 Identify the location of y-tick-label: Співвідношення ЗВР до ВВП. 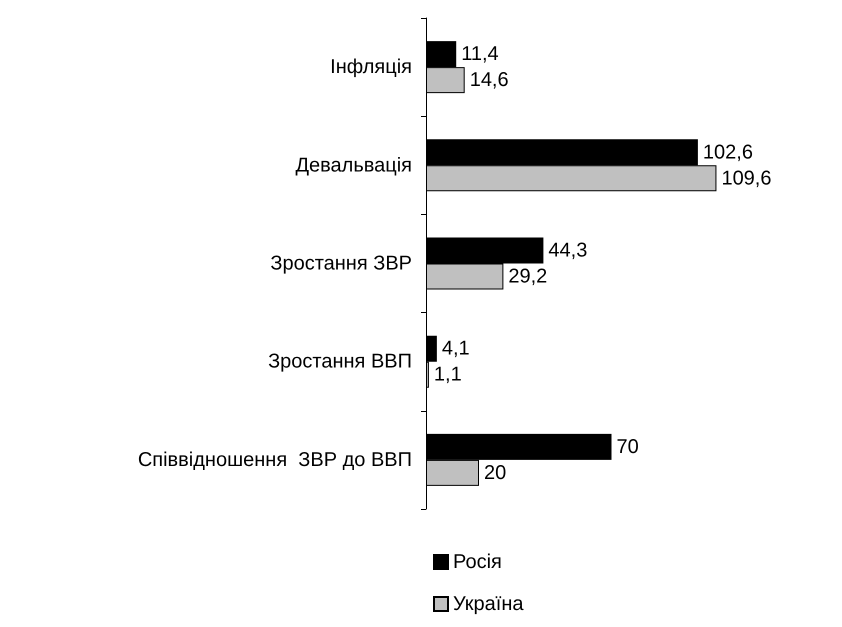
(275, 459).